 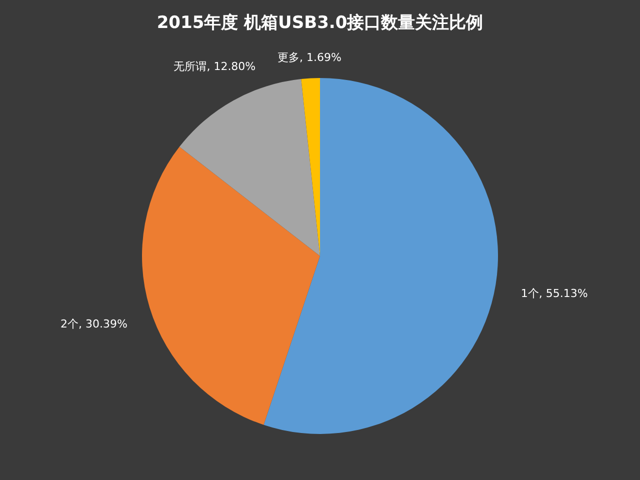 I want to click on chart-title: 2015年度 机箱USB3.0接口数量关注比例, so click(x=320, y=23).